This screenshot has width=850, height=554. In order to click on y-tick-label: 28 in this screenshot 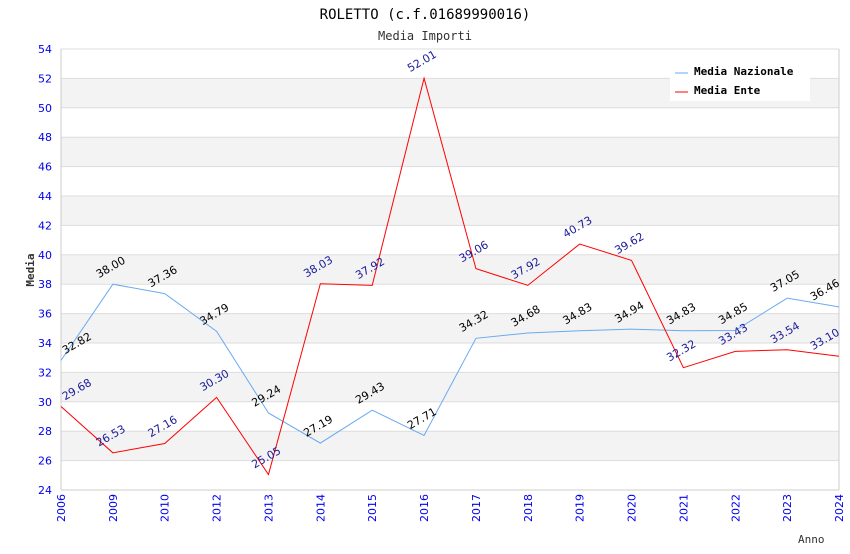, I will do `click(45, 431)`.